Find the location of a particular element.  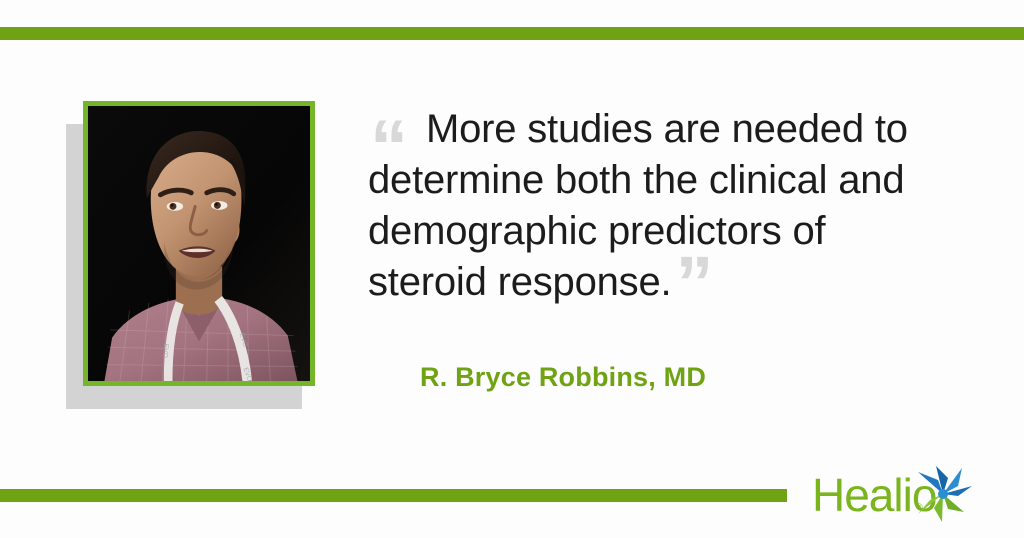

healio-logo: Healio ® is located at coordinates (897, 495).